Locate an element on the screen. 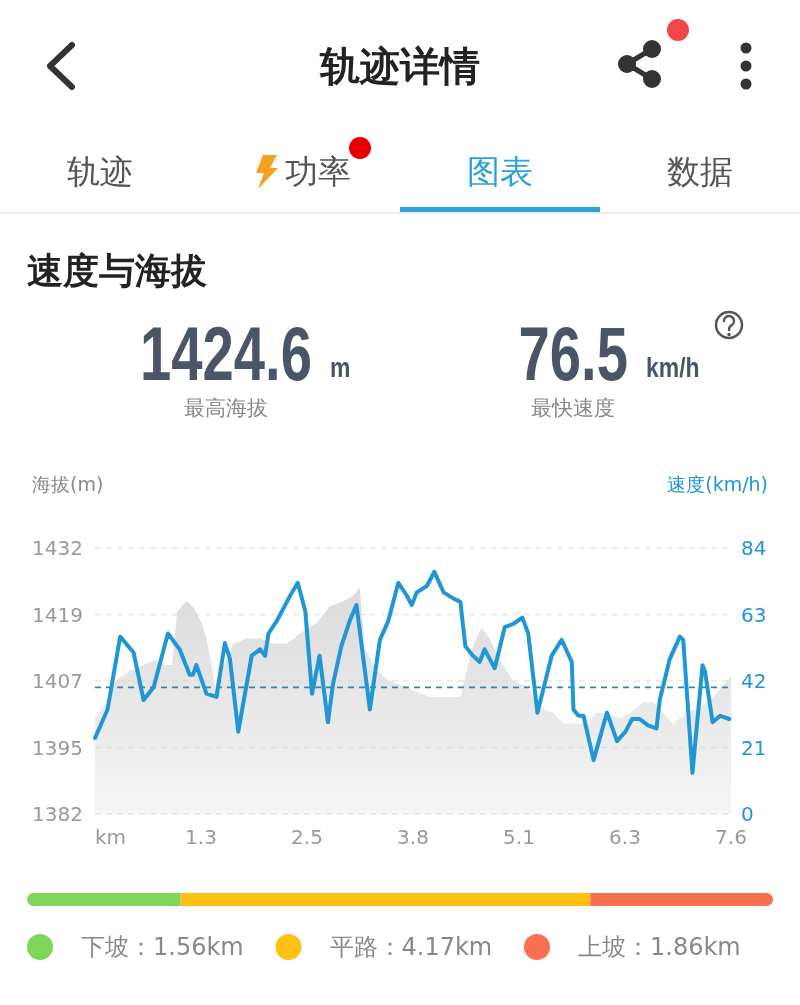 This screenshot has width=800, height=1005. category-label: 图表 is located at coordinates (500, 171).